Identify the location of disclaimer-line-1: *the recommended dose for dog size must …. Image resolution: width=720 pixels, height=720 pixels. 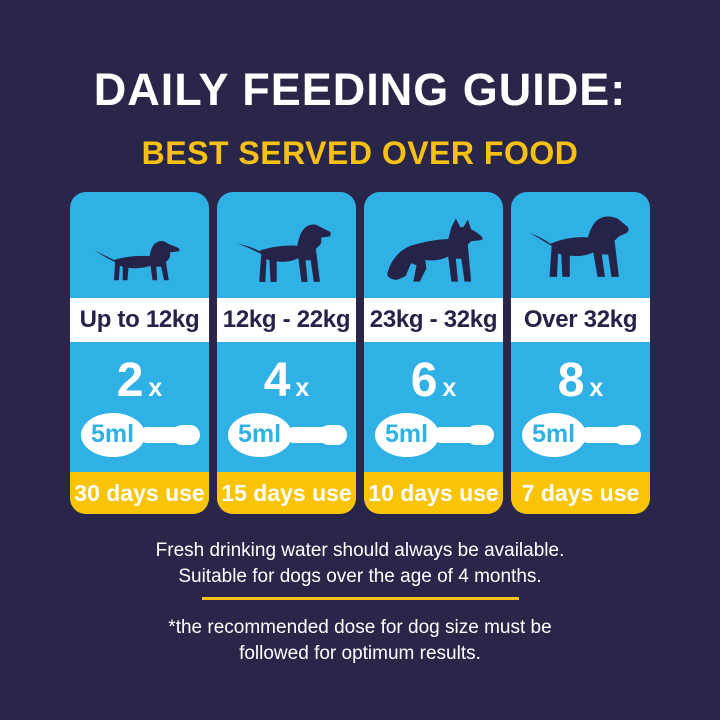
(360, 627).